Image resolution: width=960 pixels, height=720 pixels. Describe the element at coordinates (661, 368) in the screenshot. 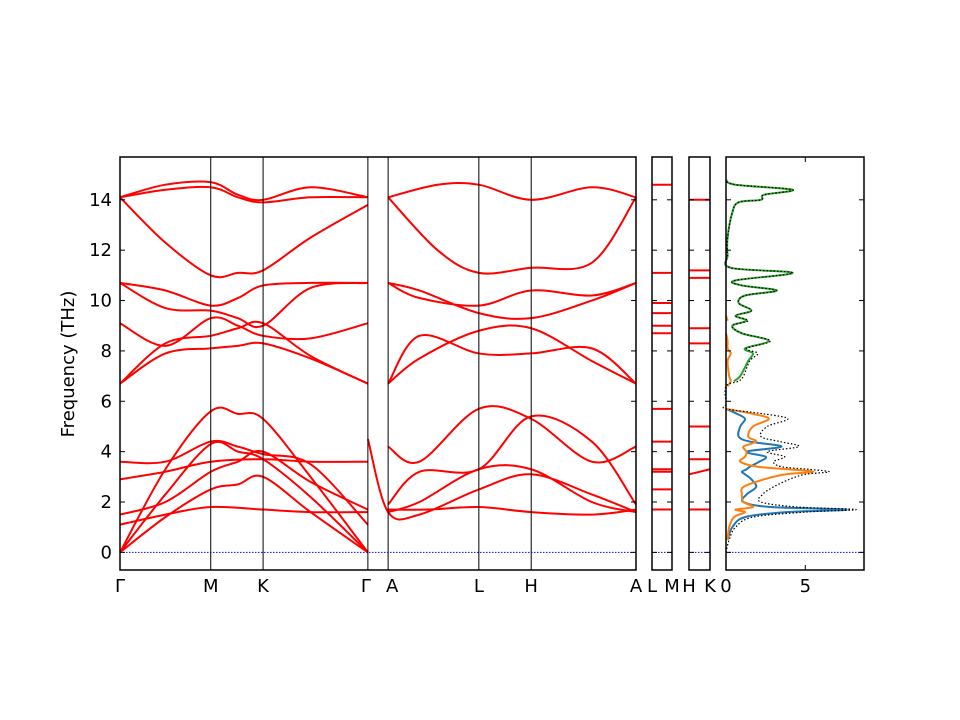

I see `band-lines-l-m` at that location.